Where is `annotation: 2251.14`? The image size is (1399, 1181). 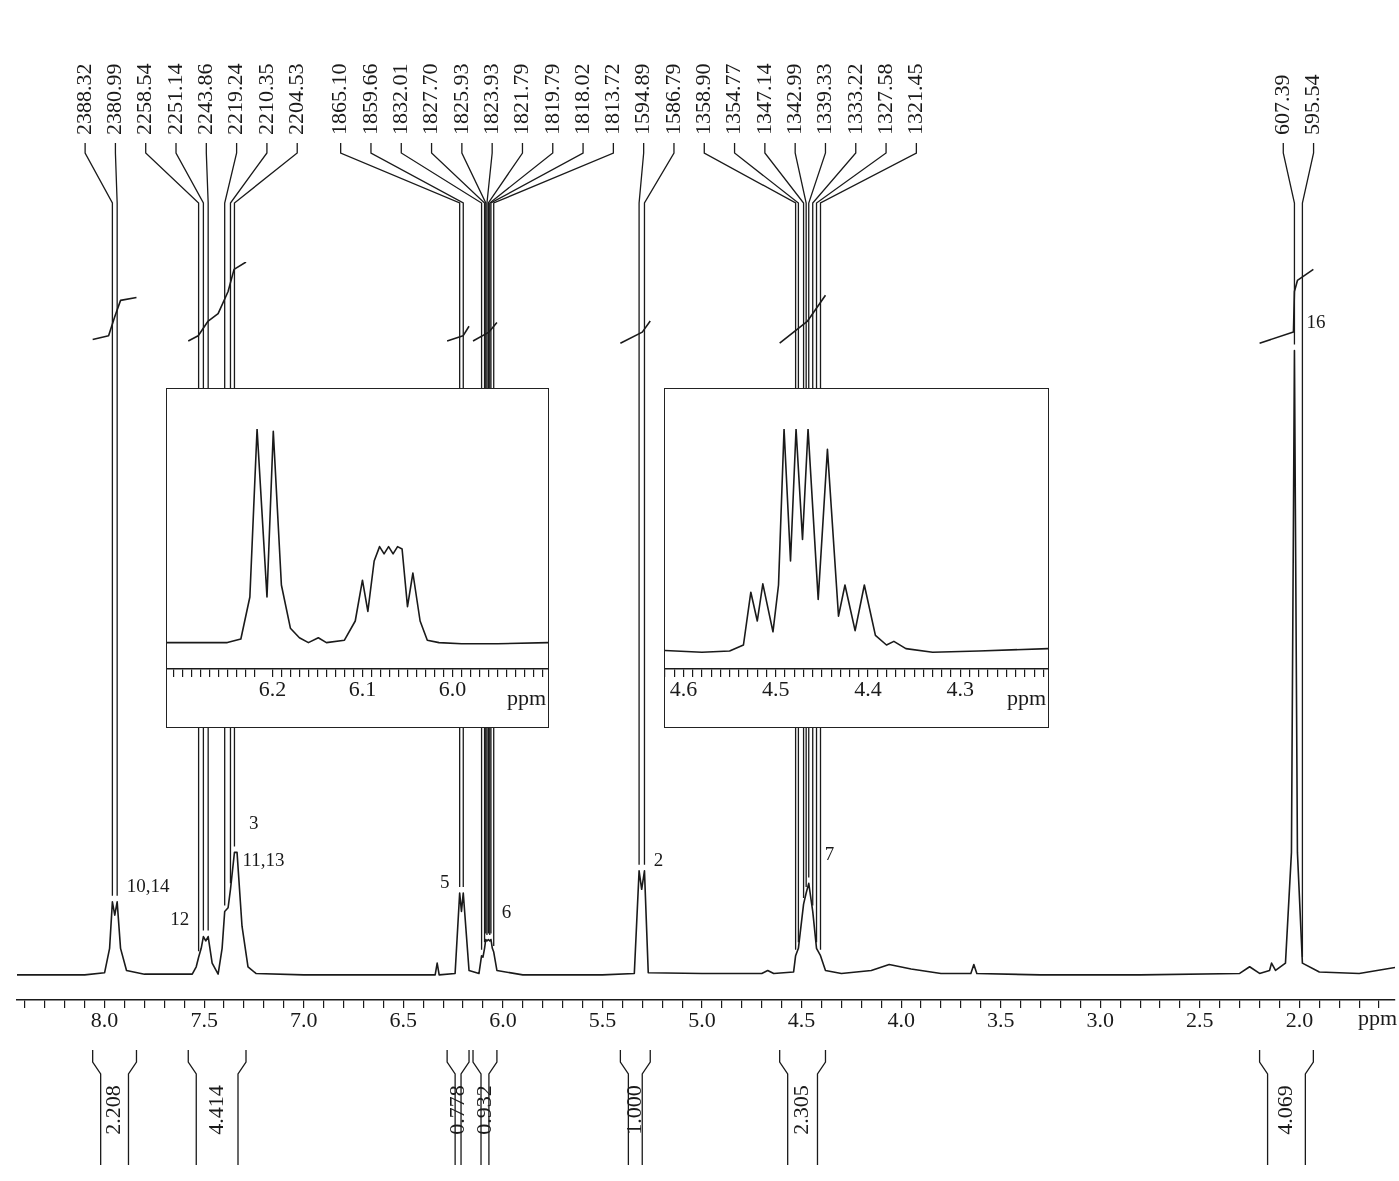
annotation: 2251.14 is located at coordinates (174, 99).